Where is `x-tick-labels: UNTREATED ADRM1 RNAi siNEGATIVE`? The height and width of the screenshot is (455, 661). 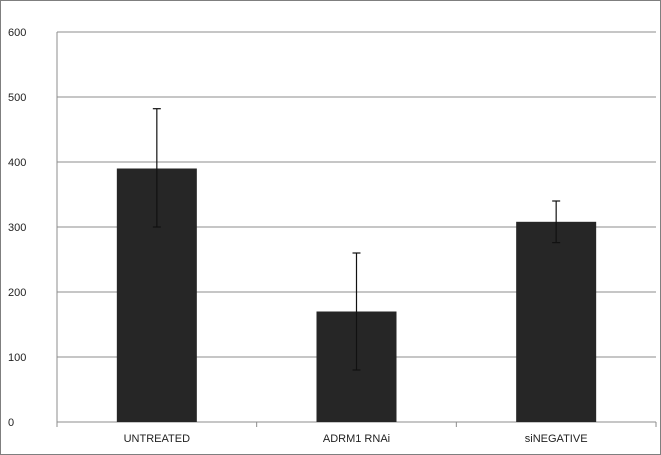 x-tick-labels: UNTREATED ADRM1 RNAi siNEGATIVE is located at coordinates (356, 439).